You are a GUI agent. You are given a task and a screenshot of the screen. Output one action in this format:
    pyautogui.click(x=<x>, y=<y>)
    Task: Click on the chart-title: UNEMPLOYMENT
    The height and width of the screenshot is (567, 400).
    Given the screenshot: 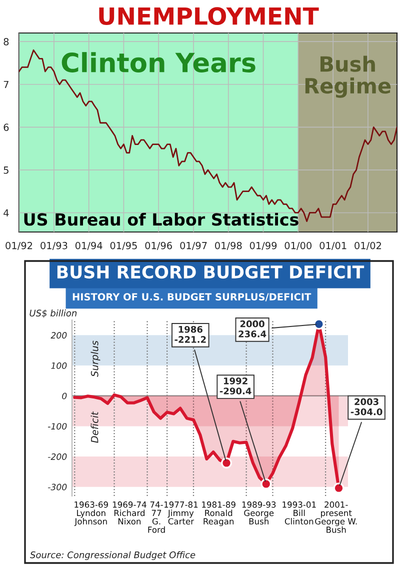 What is the action you would take?
    pyautogui.click(x=209, y=16)
    